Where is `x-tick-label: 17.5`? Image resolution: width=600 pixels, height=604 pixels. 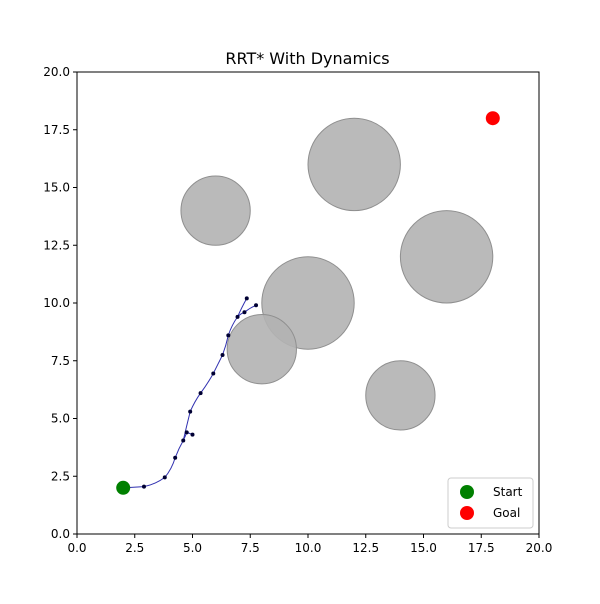
x-tick-label: 17.5 is located at coordinates (481, 548).